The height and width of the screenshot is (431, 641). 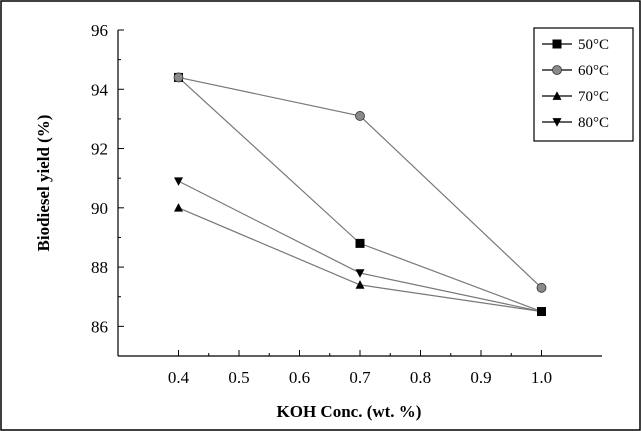 I want to click on y-tick-label: 90, so click(x=99, y=208).